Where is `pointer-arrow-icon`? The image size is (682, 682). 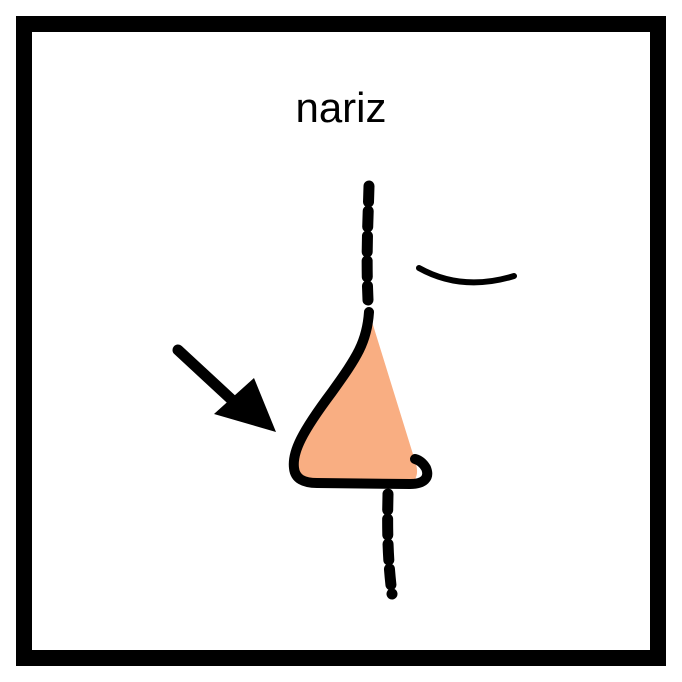 pointer-arrow-icon is located at coordinates (224, 388).